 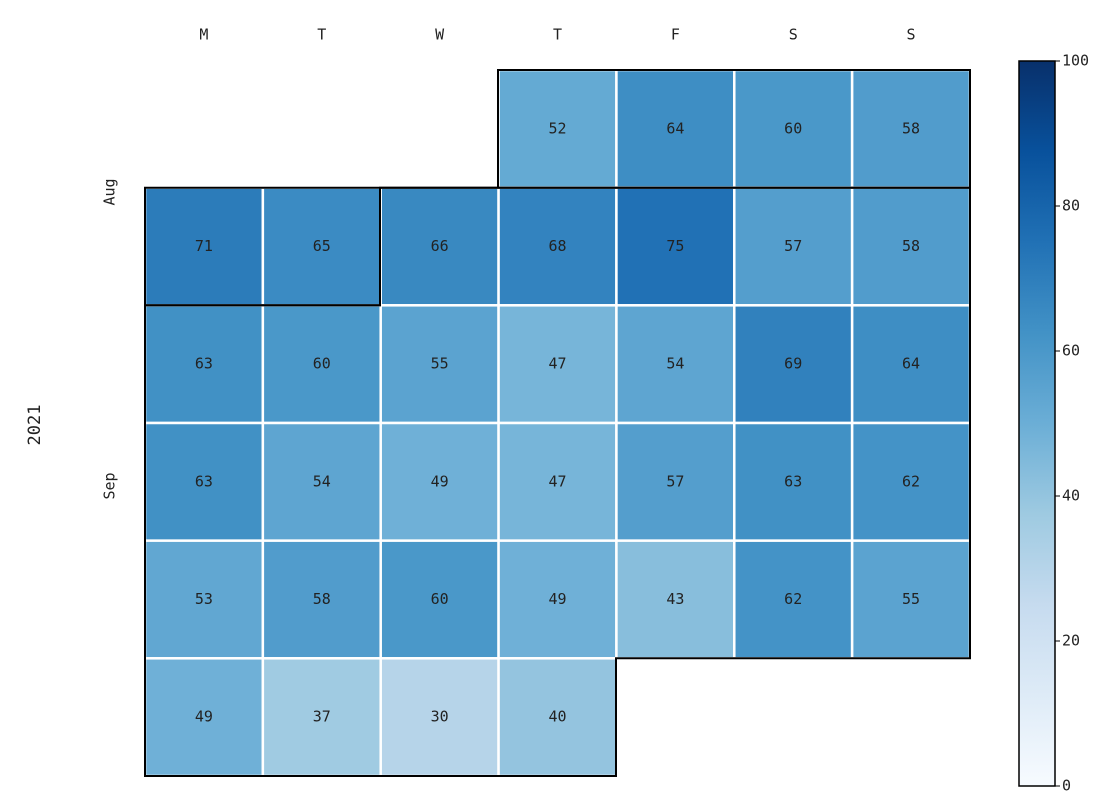 I want to click on cell-label: 68, so click(x=557, y=246).